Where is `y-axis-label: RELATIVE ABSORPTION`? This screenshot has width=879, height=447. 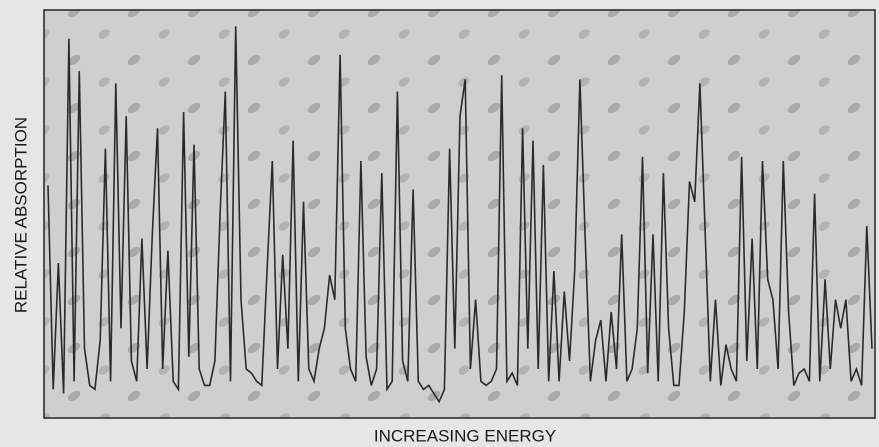 y-axis-label: RELATIVE ABSORPTION is located at coordinates (20, 215).